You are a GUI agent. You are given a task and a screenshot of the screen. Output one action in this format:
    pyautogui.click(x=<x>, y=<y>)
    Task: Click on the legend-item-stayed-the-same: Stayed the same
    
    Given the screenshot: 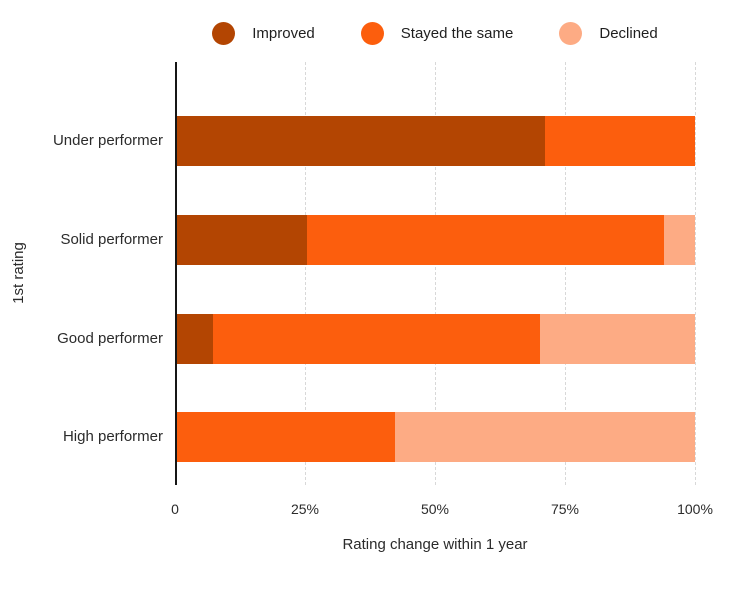 What is the action you would take?
    pyautogui.click(x=437, y=33)
    